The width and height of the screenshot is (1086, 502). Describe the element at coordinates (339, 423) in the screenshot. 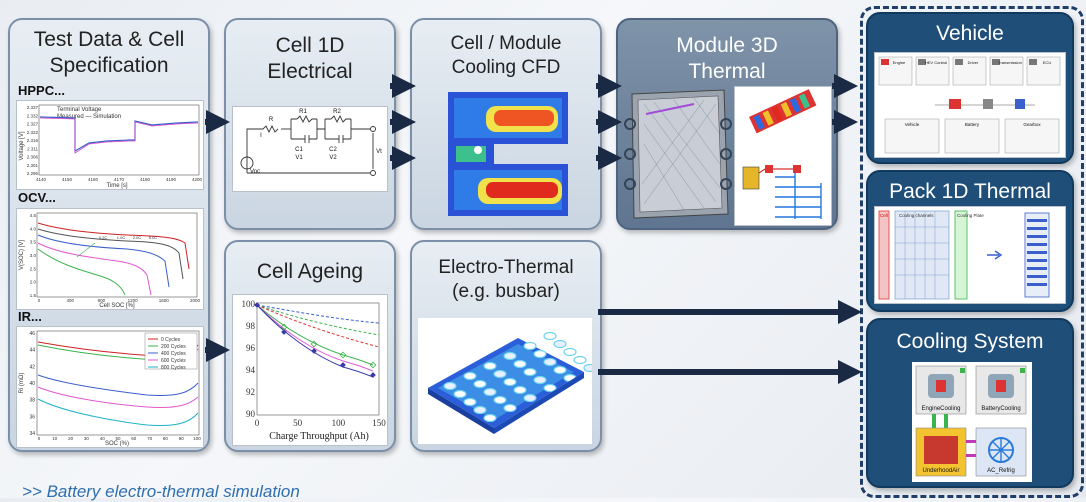

I see `ageing-x-tick: 100` at that location.